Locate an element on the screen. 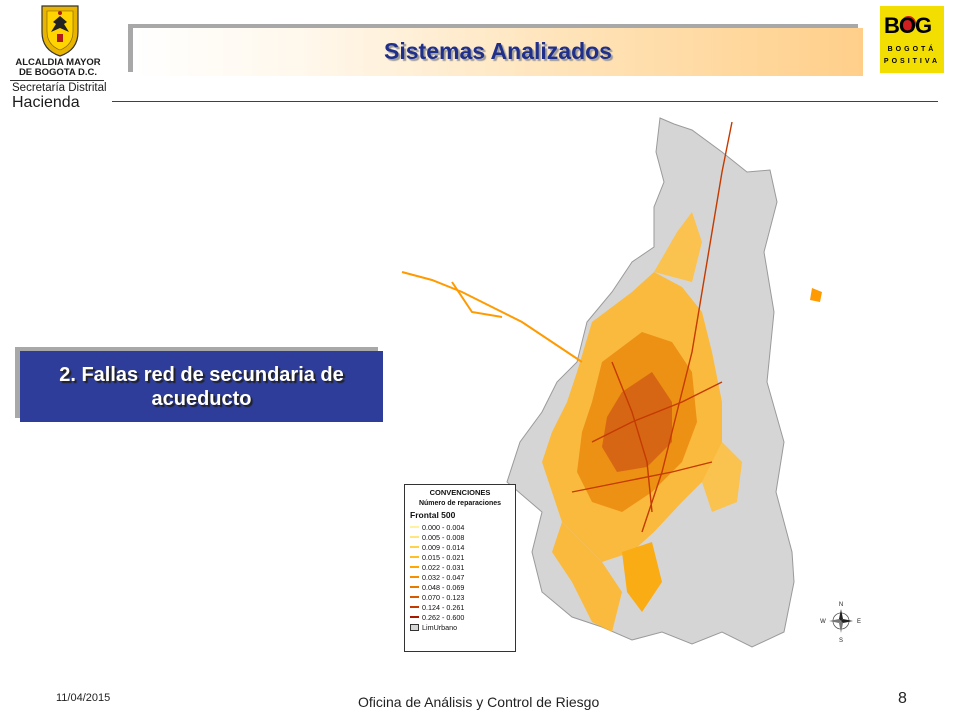  legend-row: 0.022 - 0.031 is located at coordinates (460, 567).